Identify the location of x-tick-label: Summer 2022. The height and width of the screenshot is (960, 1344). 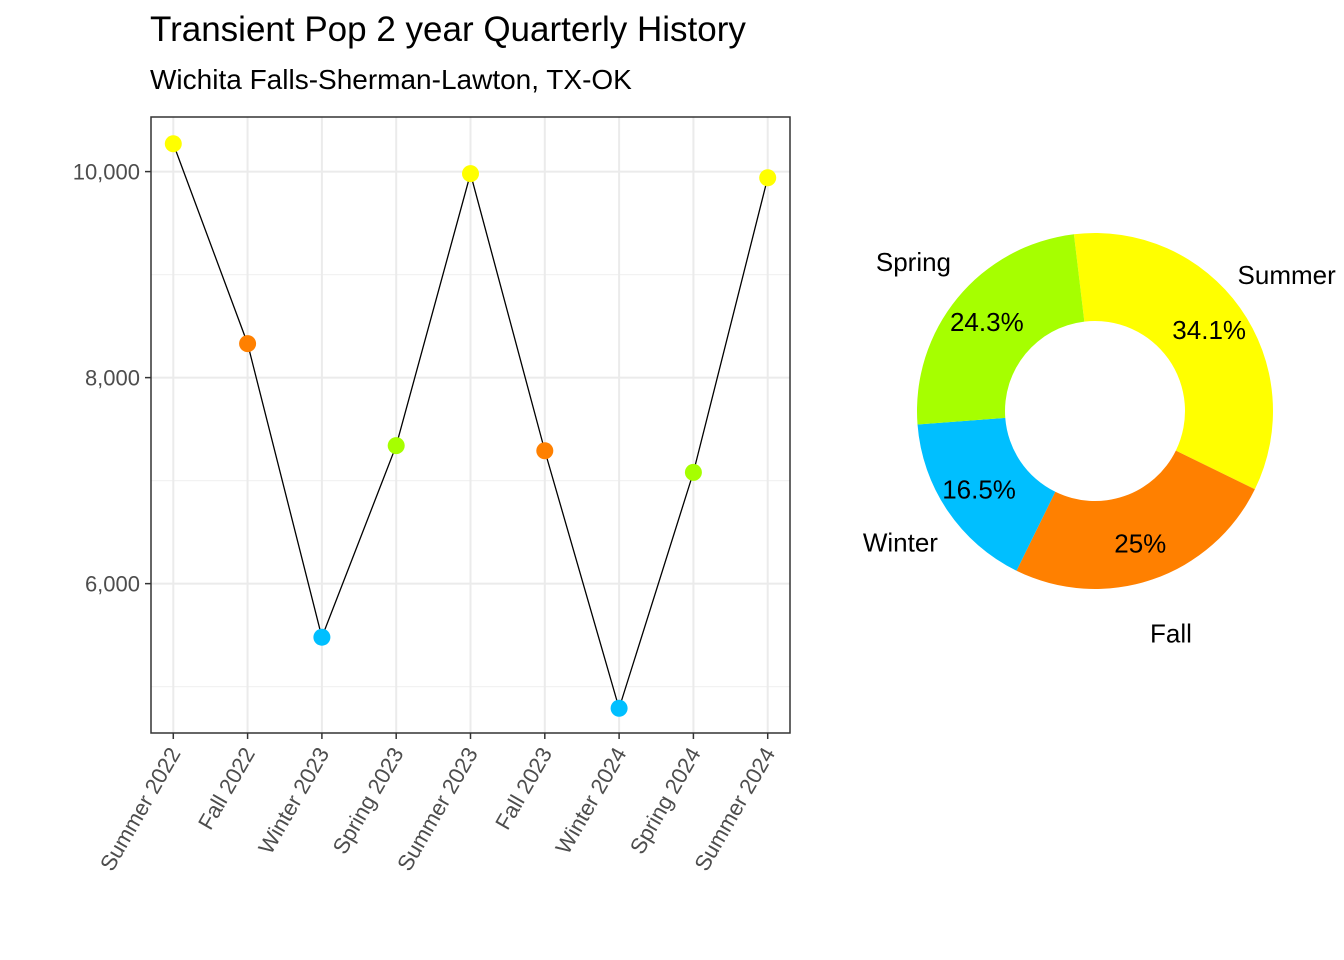
(140, 809).